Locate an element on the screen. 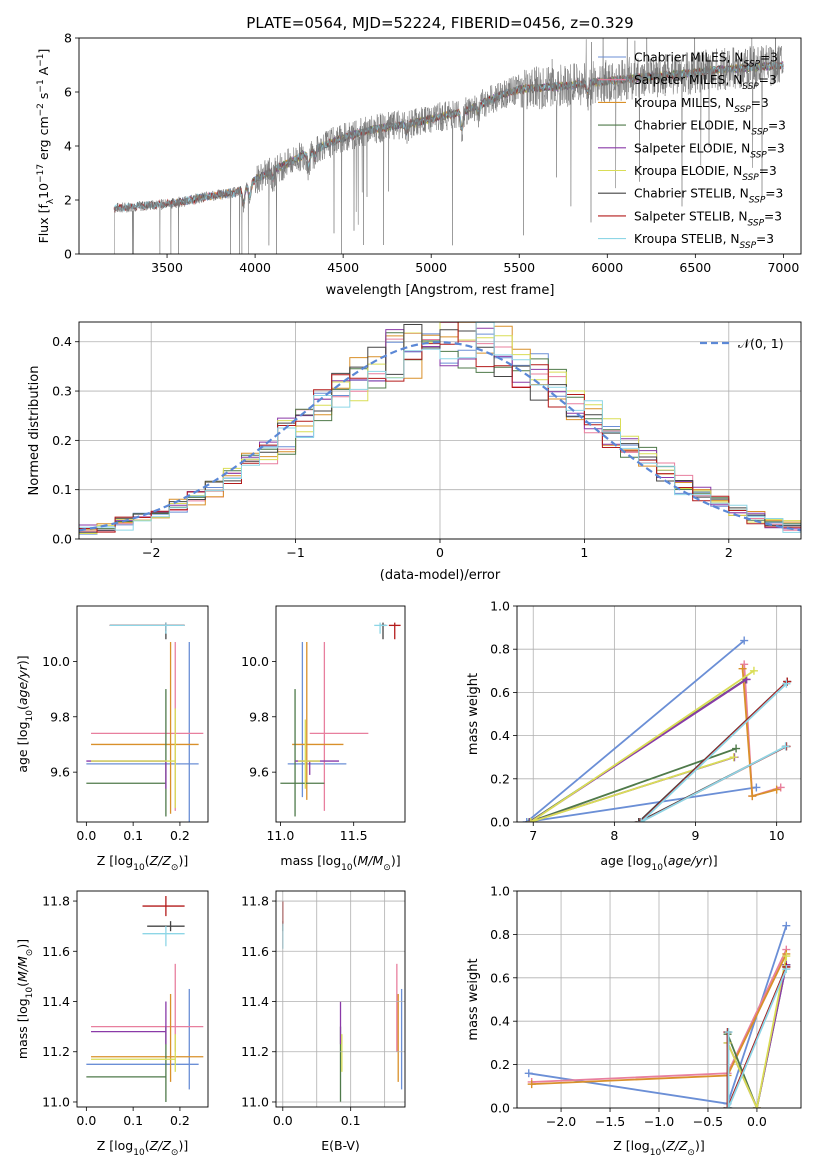 Image resolution: width=819 pixels, height=1170 pixels. x-axis-label: Z [log10(Z/Z⊙)] is located at coordinates (142, 1148).